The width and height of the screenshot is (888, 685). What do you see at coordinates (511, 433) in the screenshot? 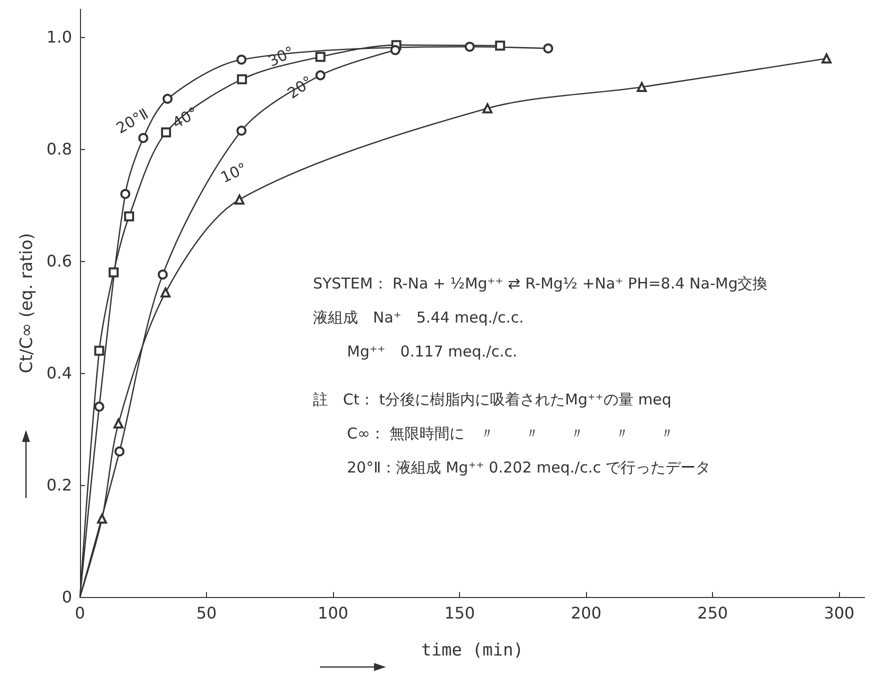
I see `annotation: C∞： 無限時間に 〃 〃 〃 〃 〃` at bounding box center [511, 433].